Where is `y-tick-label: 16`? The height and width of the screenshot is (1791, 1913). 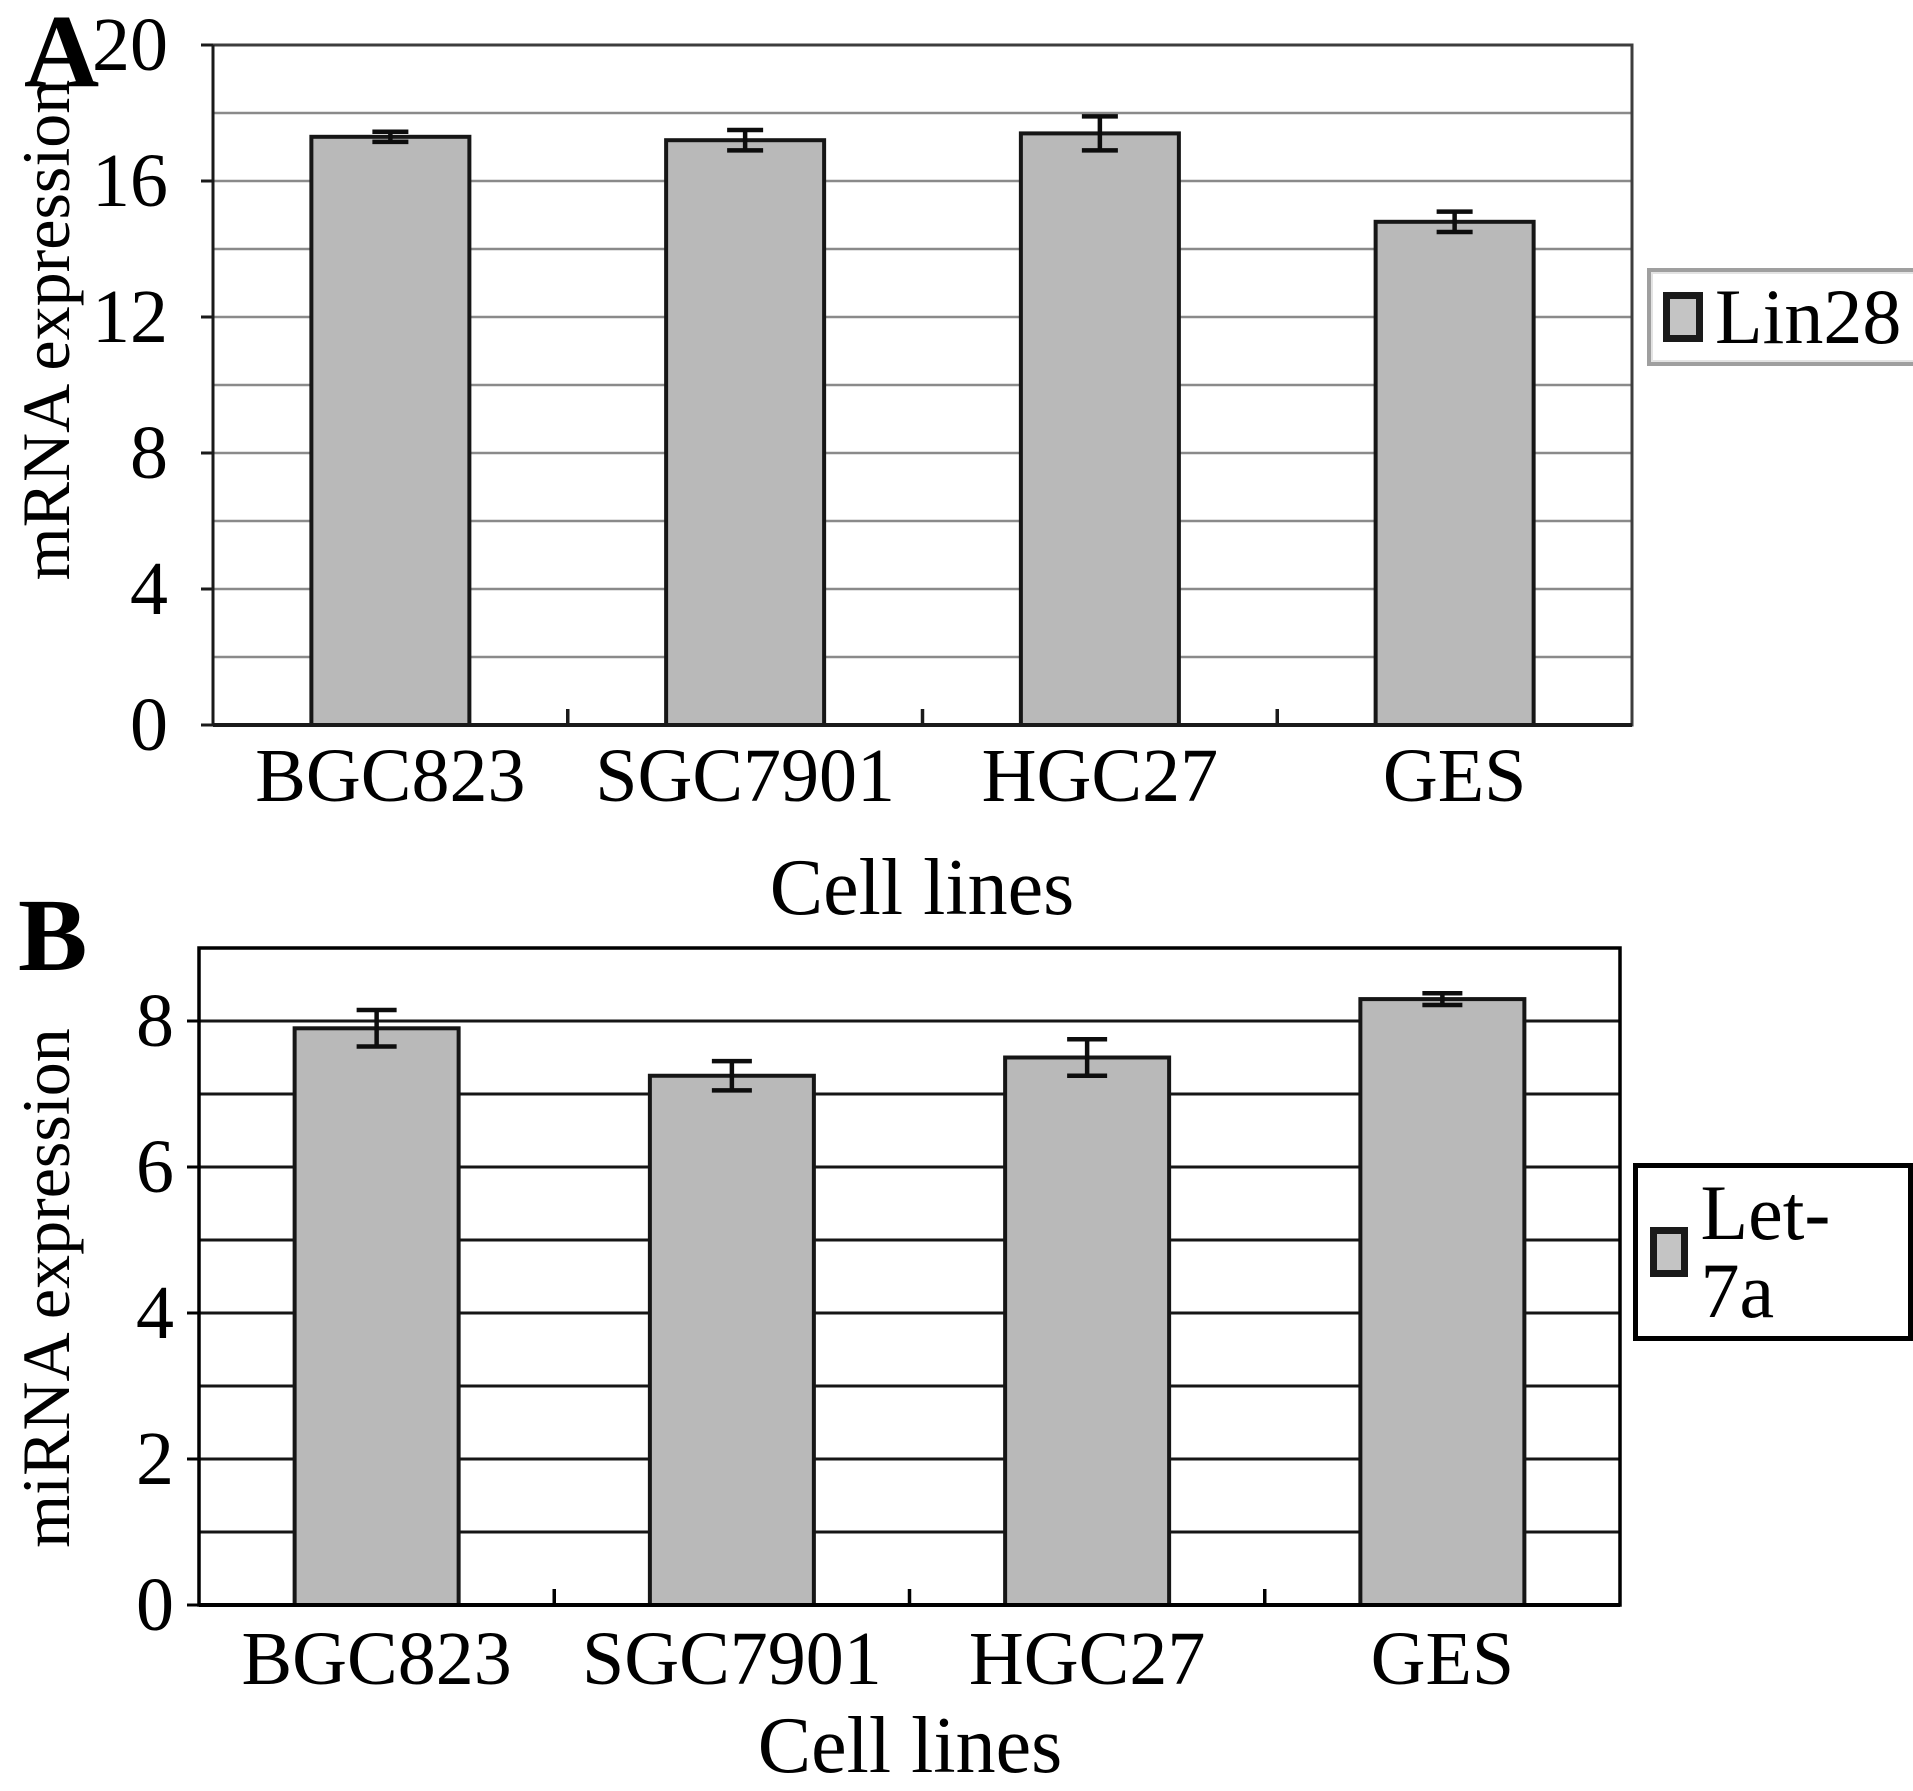
y-tick-label: 16 is located at coordinates (130, 181).